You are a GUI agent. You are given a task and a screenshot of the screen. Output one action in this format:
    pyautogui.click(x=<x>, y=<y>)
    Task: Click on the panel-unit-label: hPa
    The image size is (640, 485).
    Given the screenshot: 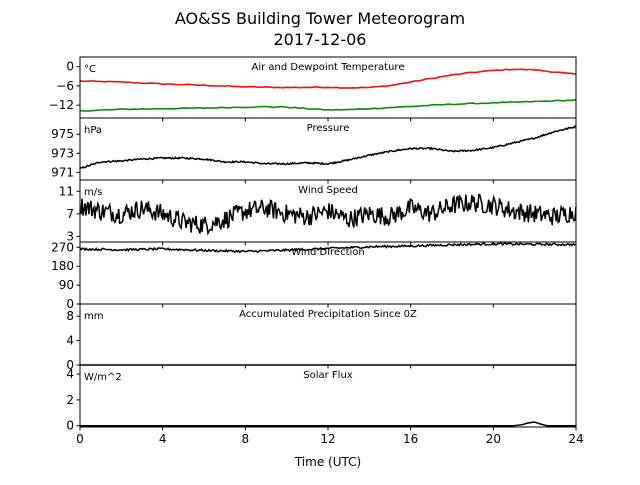 What is the action you would take?
    pyautogui.click(x=93, y=130)
    